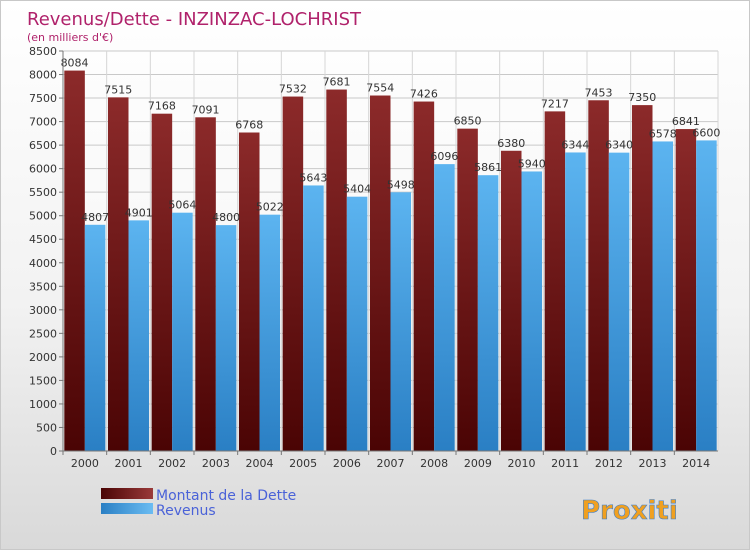 This screenshot has height=550, width=750. I want to click on x-tick-label: 2014, so click(696, 463).